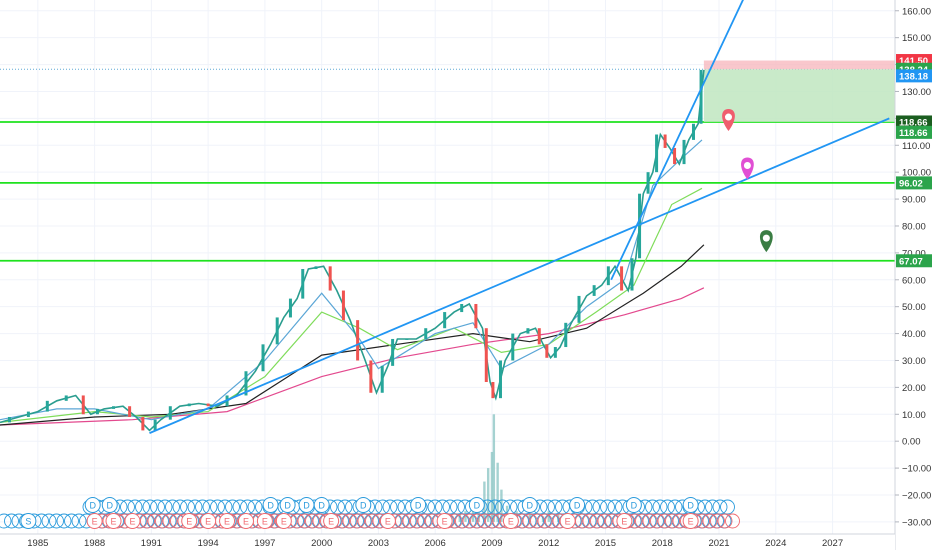 This screenshot has width=932, height=555. What do you see at coordinates (28, 522) in the screenshot?
I see `event-icon-letter: S` at bounding box center [28, 522].